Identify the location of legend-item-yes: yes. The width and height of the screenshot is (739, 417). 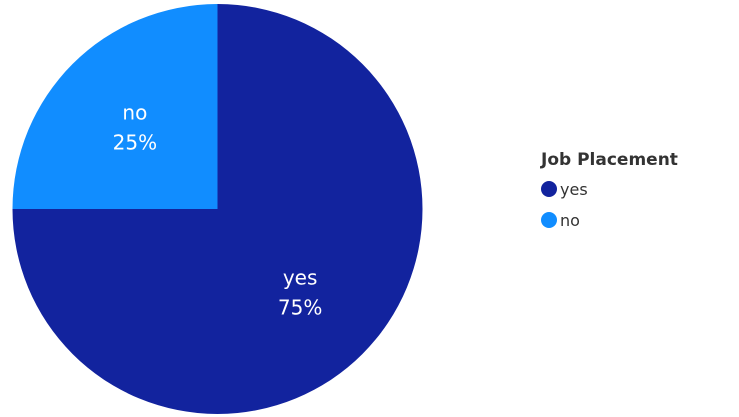
(609, 189).